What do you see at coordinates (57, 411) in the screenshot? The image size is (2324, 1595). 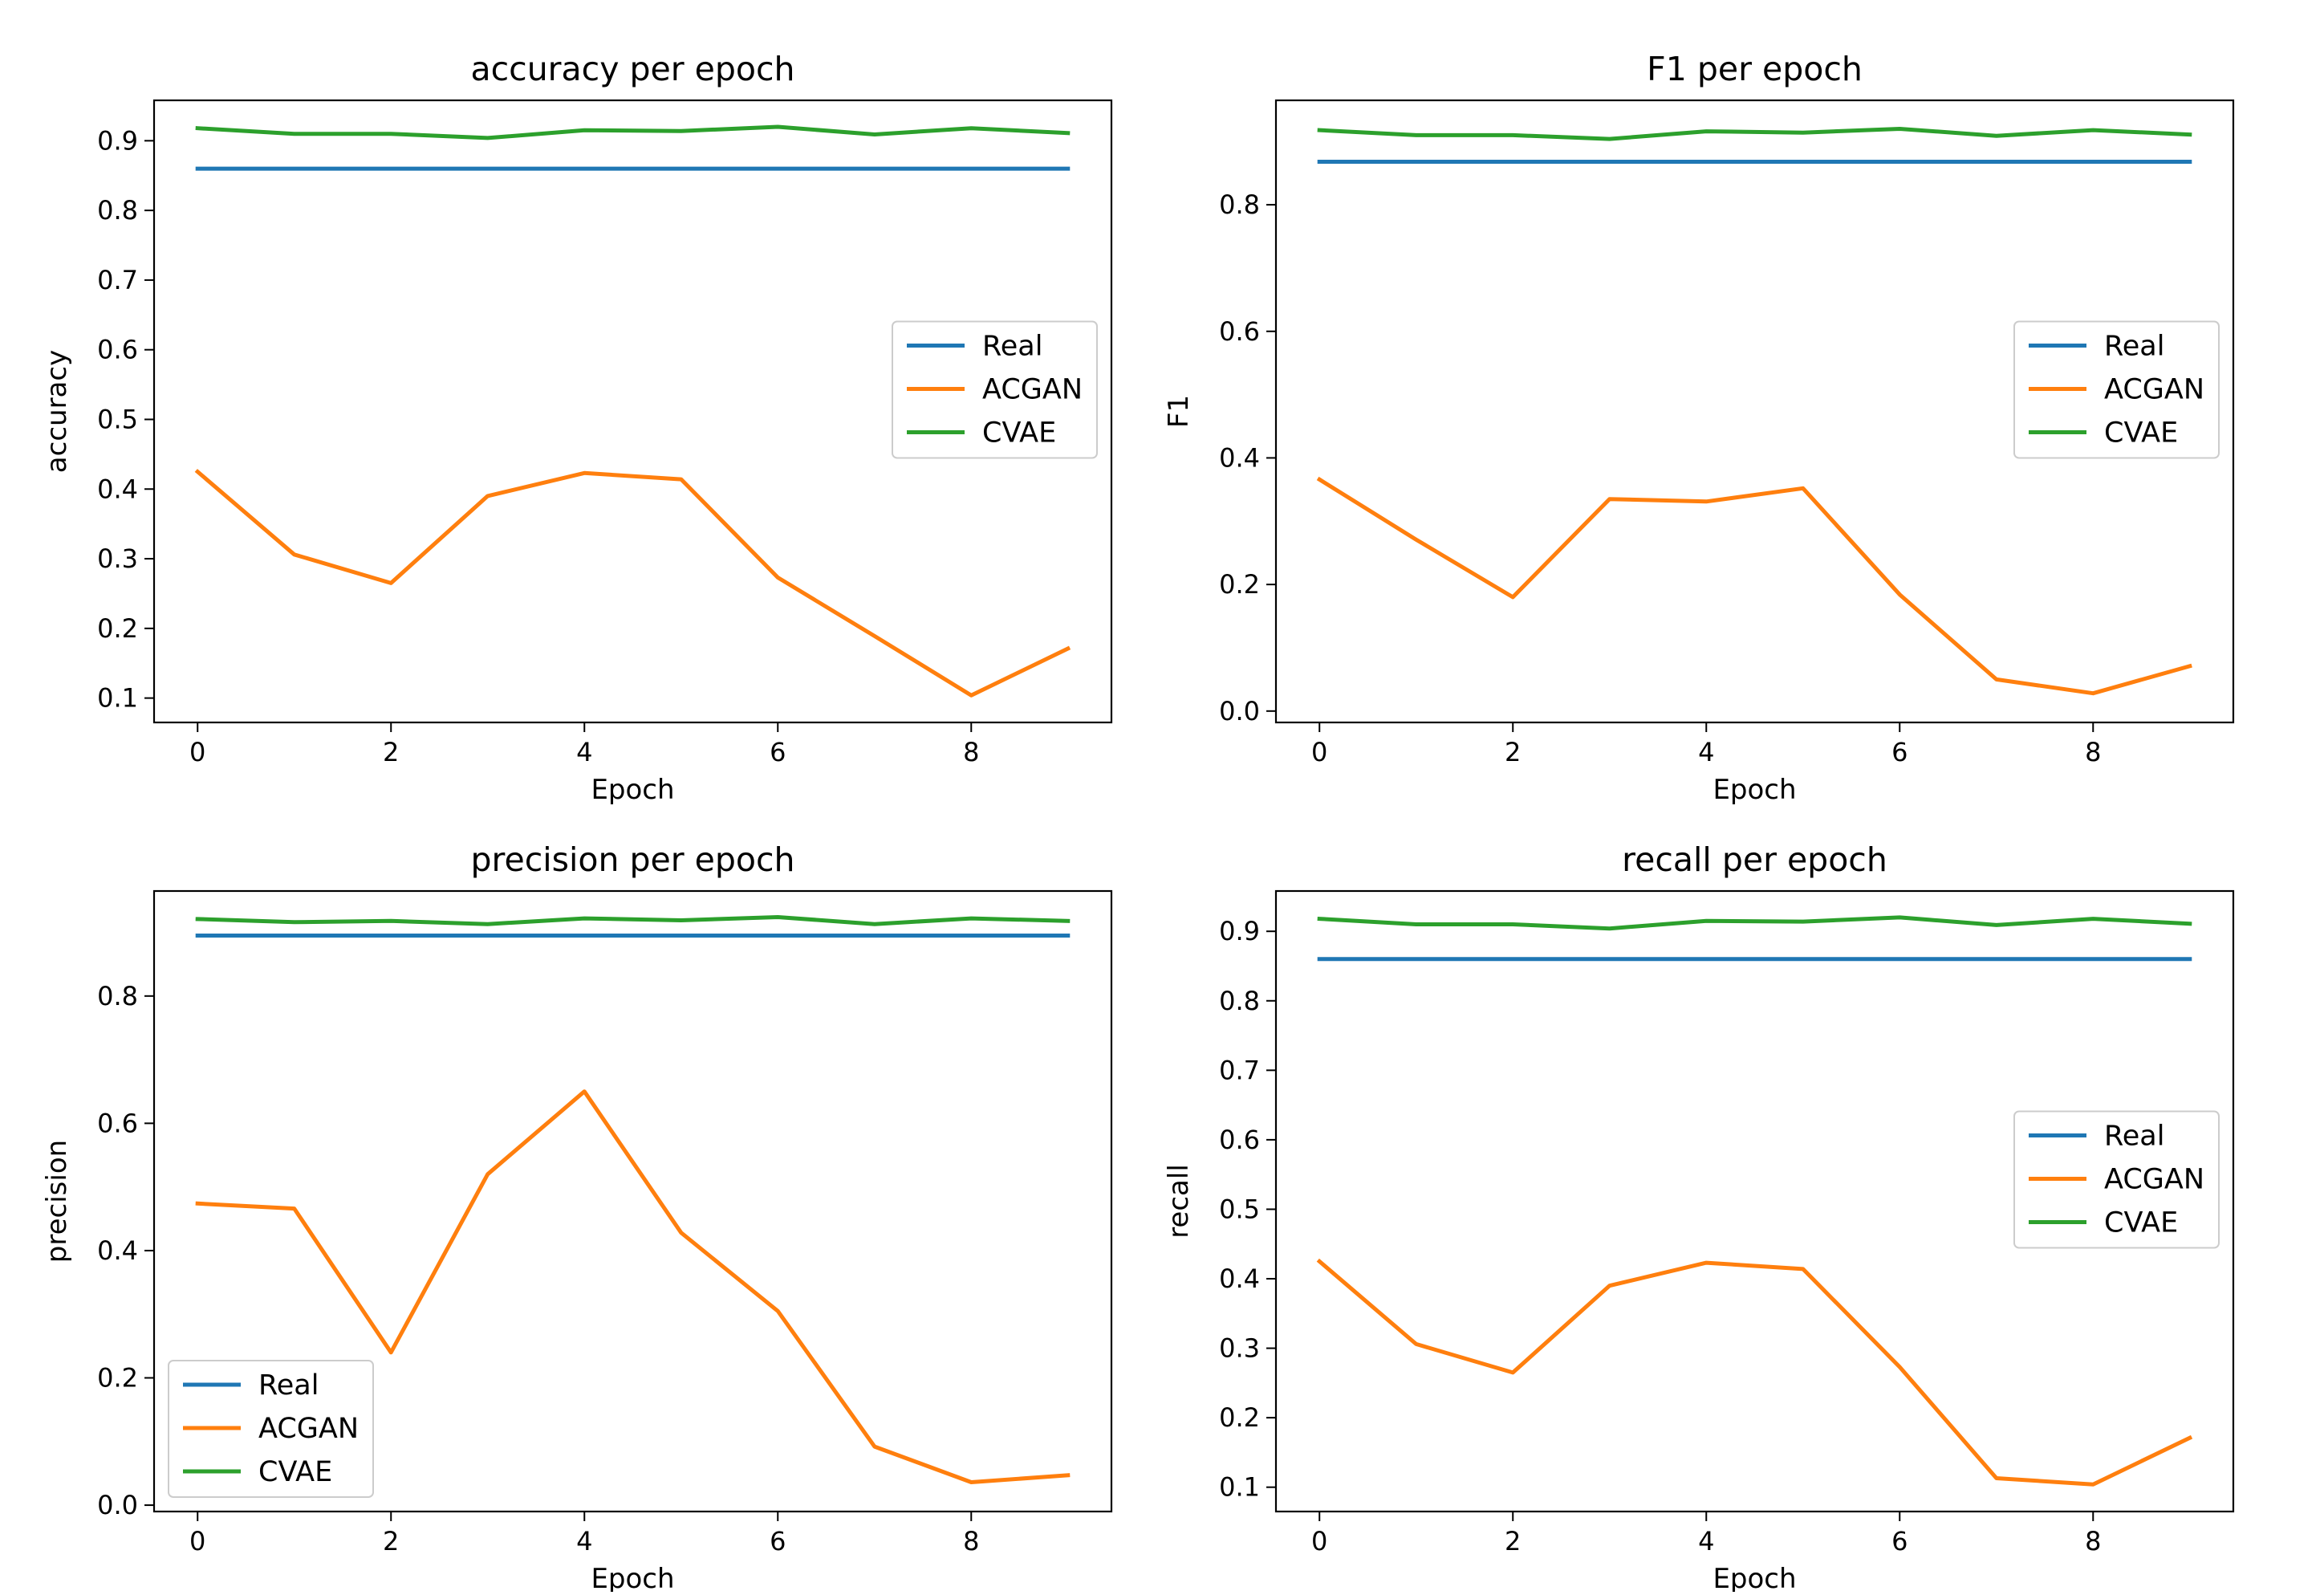 I see `y-axis-label: accuracy` at bounding box center [57, 411].